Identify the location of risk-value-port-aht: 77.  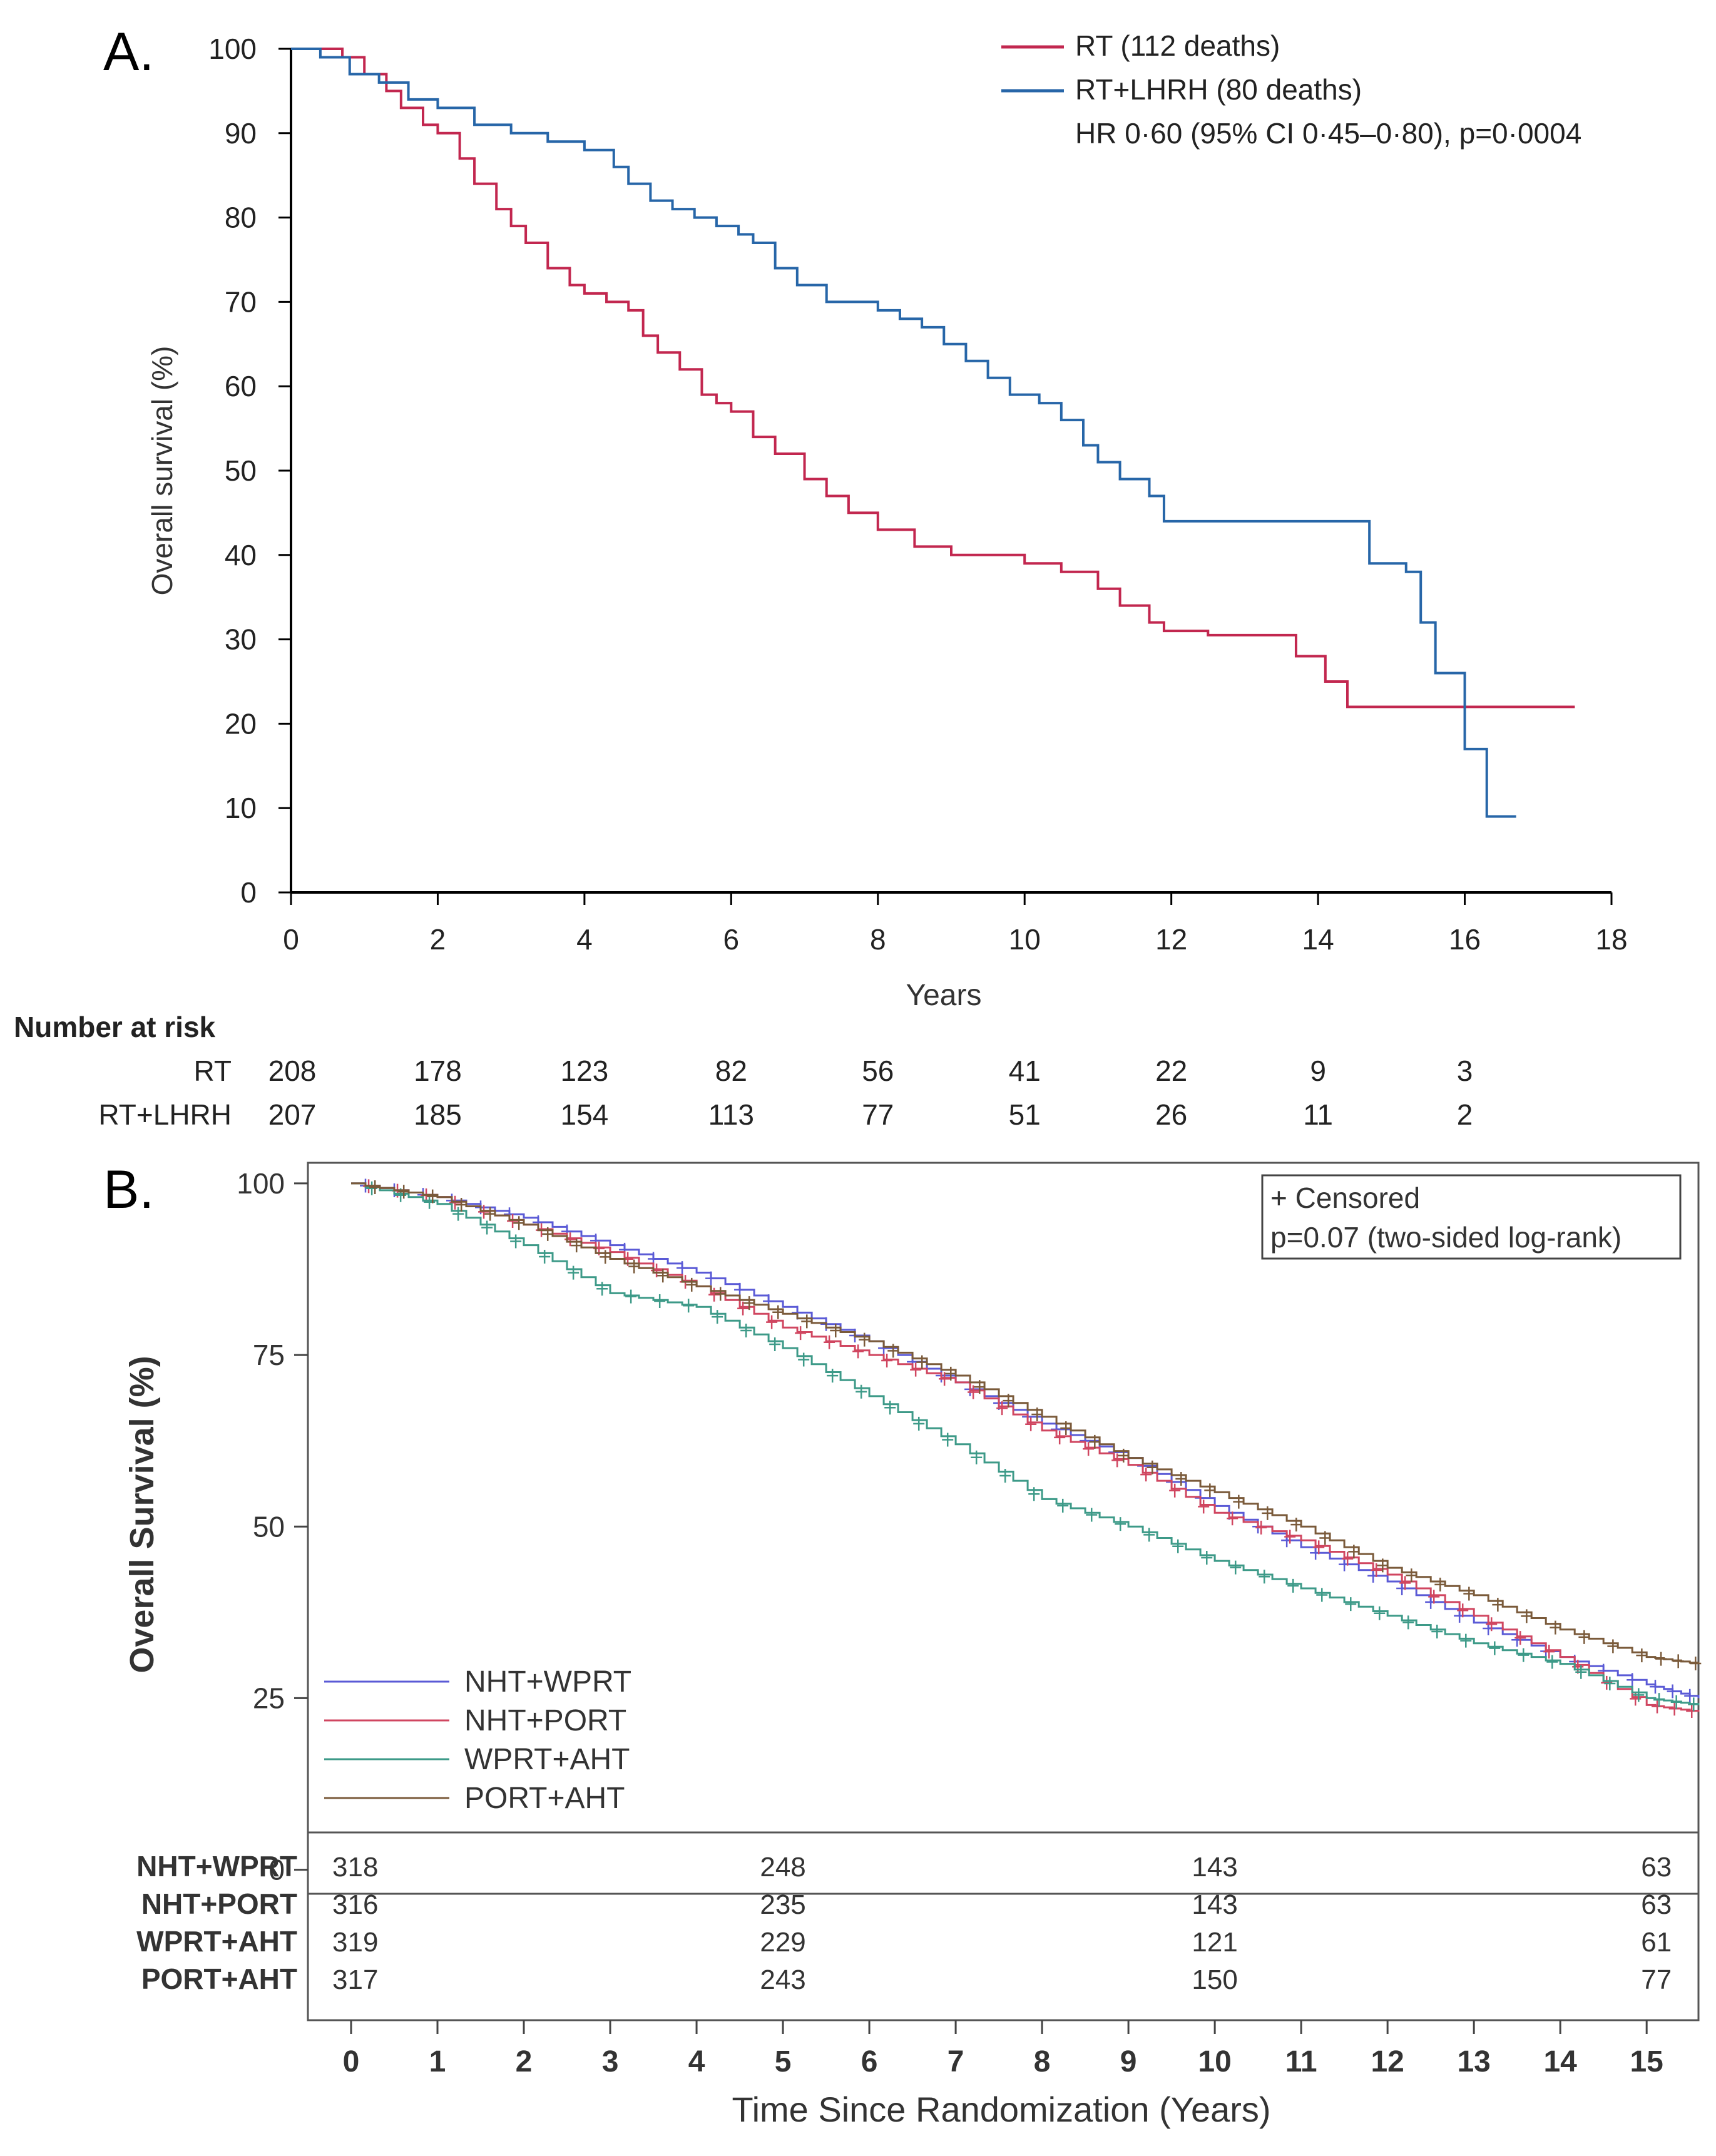
(1656, 1979).